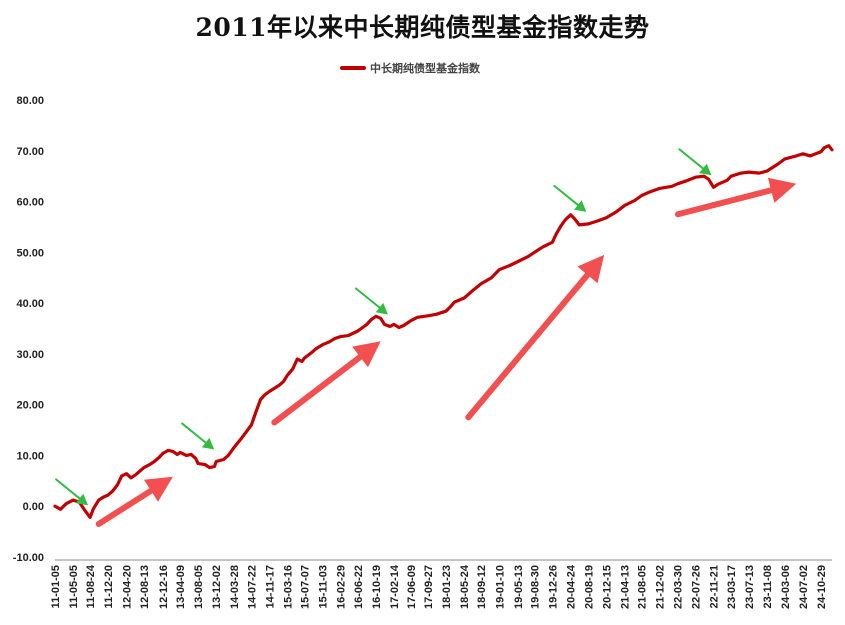  Describe the element at coordinates (425, 68) in the screenshot. I see `legend-label: 中长期纯债型基金指数` at that location.